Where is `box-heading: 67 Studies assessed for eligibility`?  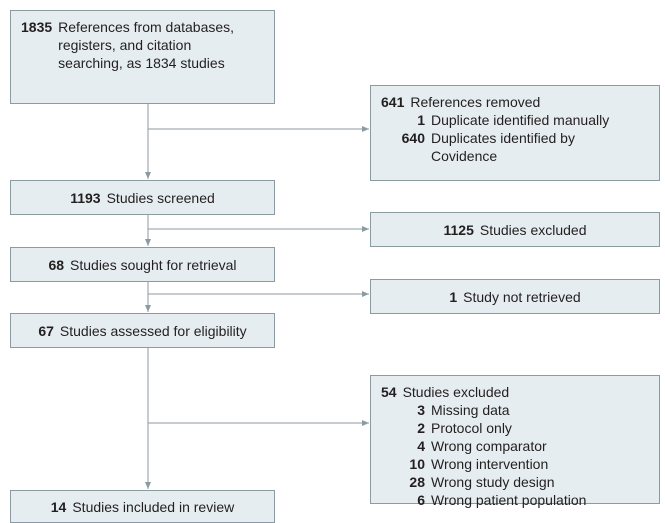
box-heading: 67 Studies assessed for eligibility is located at coordinates (142, 331).